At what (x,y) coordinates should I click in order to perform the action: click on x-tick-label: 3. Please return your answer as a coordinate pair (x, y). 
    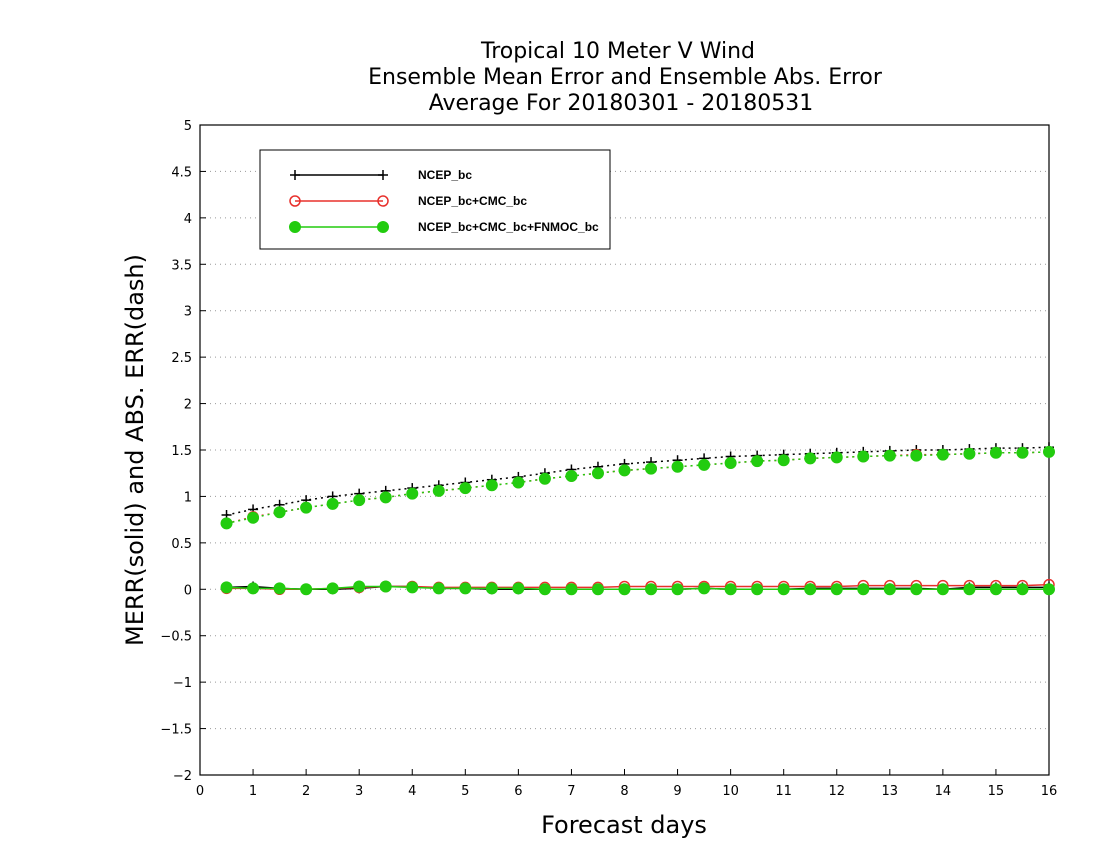
    Looking at the image, I should click on (359, 791).